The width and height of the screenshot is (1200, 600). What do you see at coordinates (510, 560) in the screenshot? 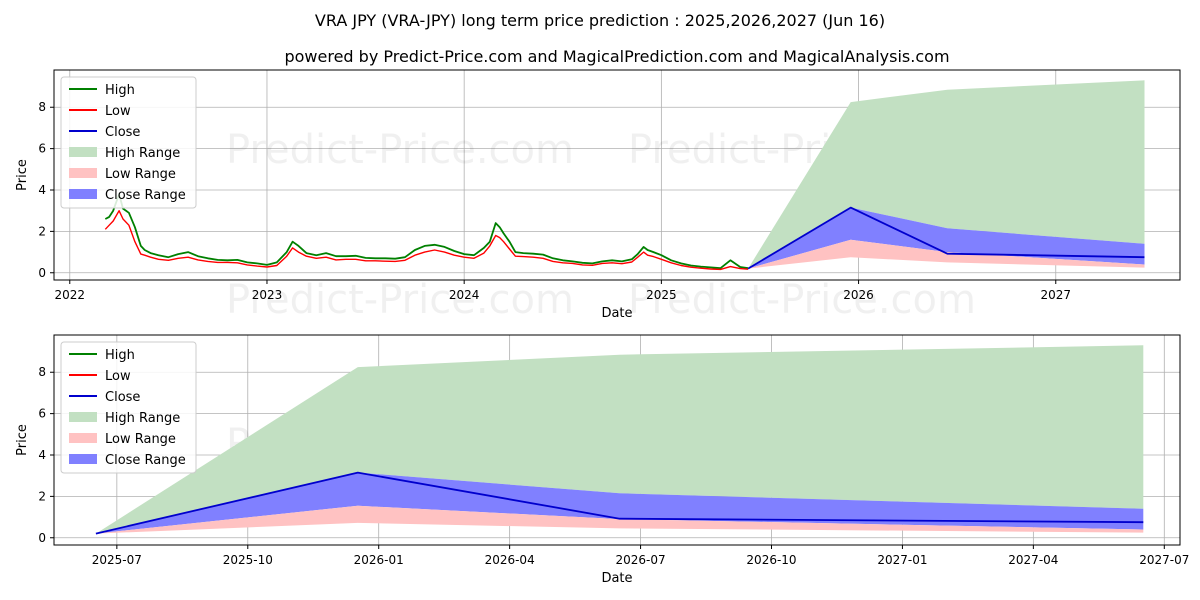
I see `x-tick-label: 2026-04` at bounding box center [510, 560].